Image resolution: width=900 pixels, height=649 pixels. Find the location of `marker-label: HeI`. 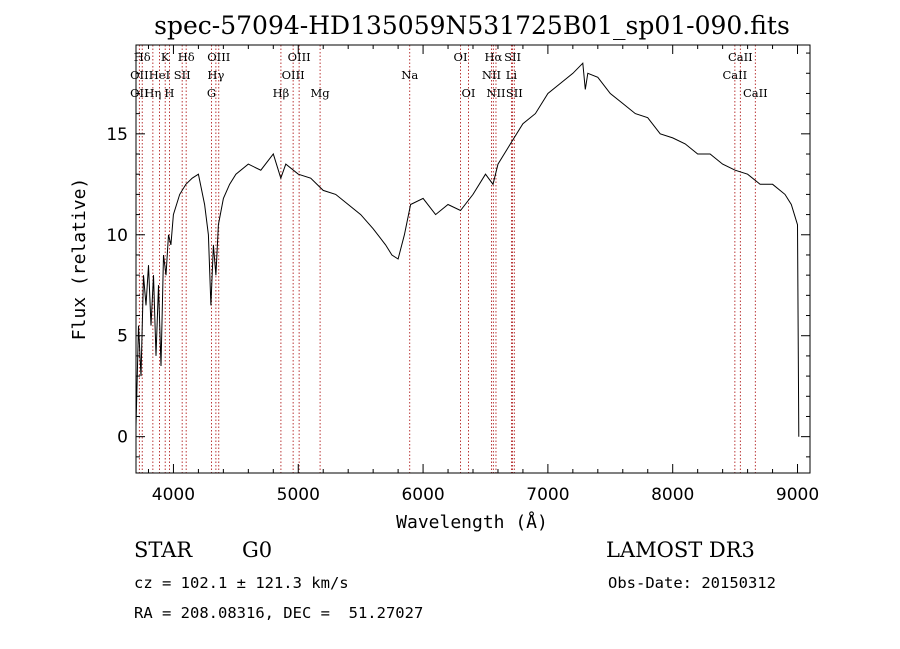

marker-label: HeI is located at coordinates (159, 75).